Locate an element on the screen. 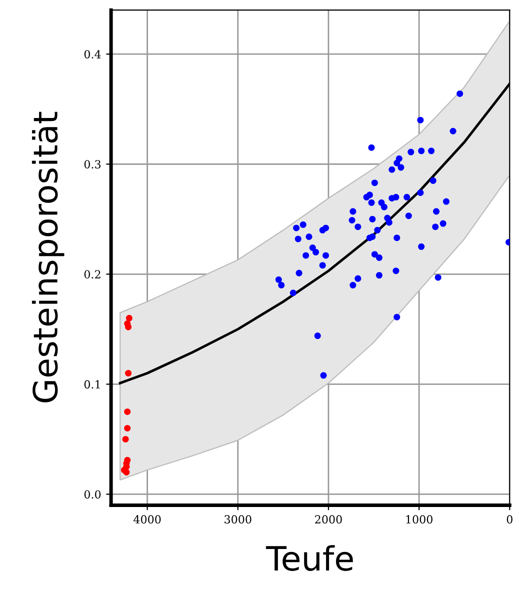 The image size is (519, 593). x-tick-label: 1000 is located at coordinates (419, 519).